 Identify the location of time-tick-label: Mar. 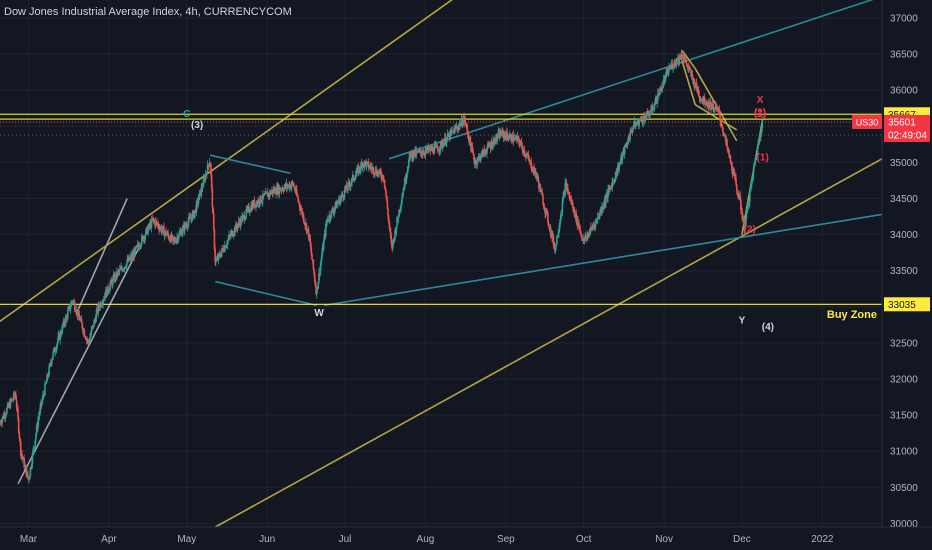
(29, 539).